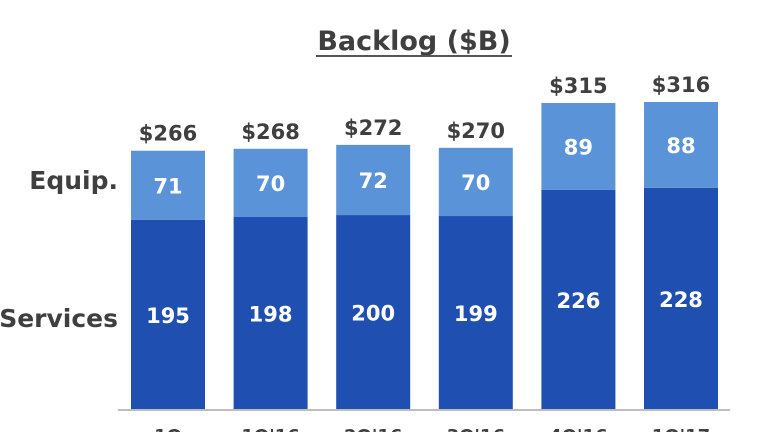 Image resolution: width=764 pixels, height=432 pixels. What do you see at coordinates (270, 132) in the screenshot?
I see `total-label-1: $268` at bounding box center [270, 132].